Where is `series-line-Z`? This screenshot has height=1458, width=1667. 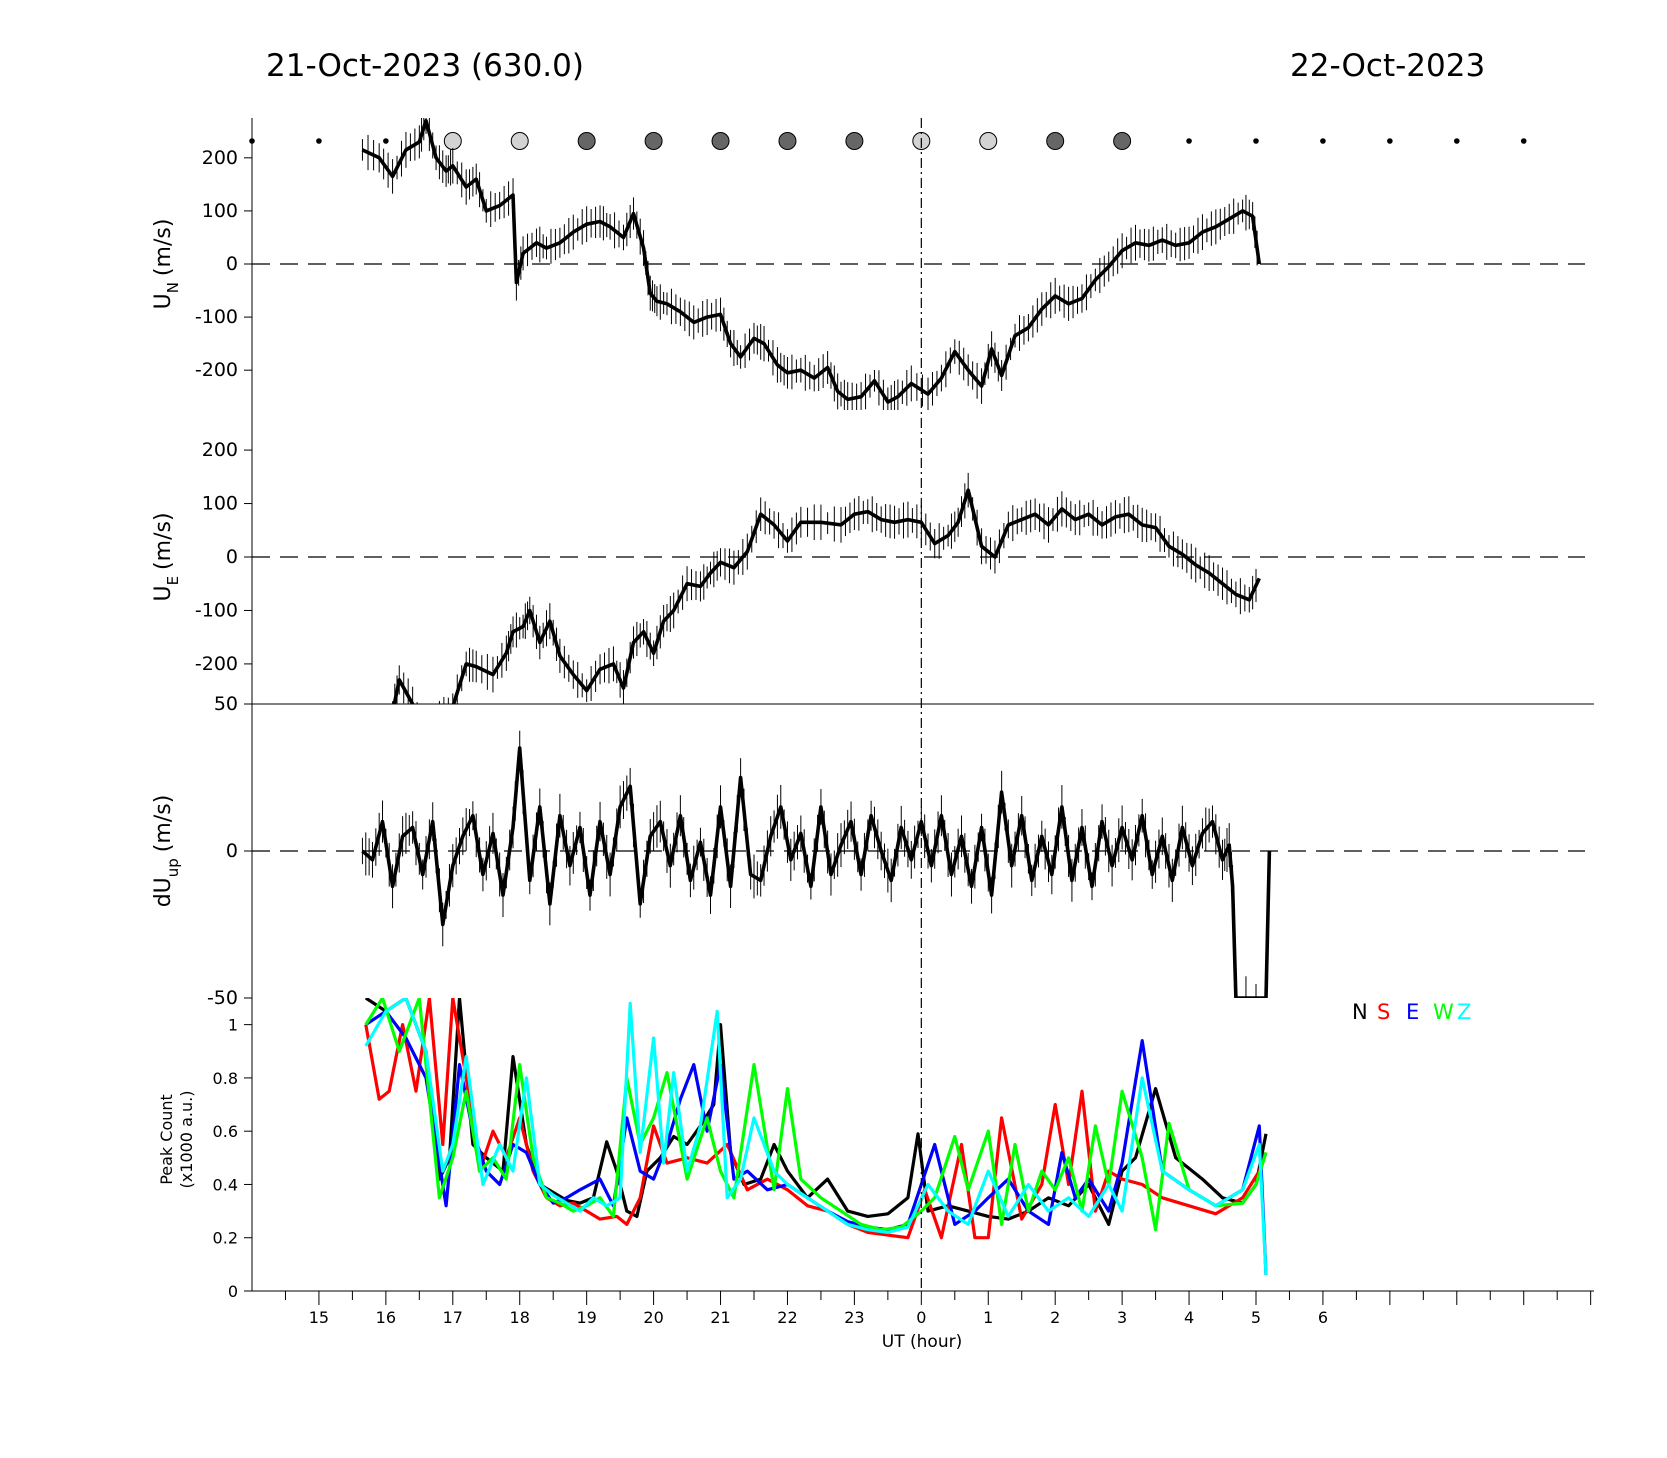 series-line-Z is located at coordinates (816, 1137).